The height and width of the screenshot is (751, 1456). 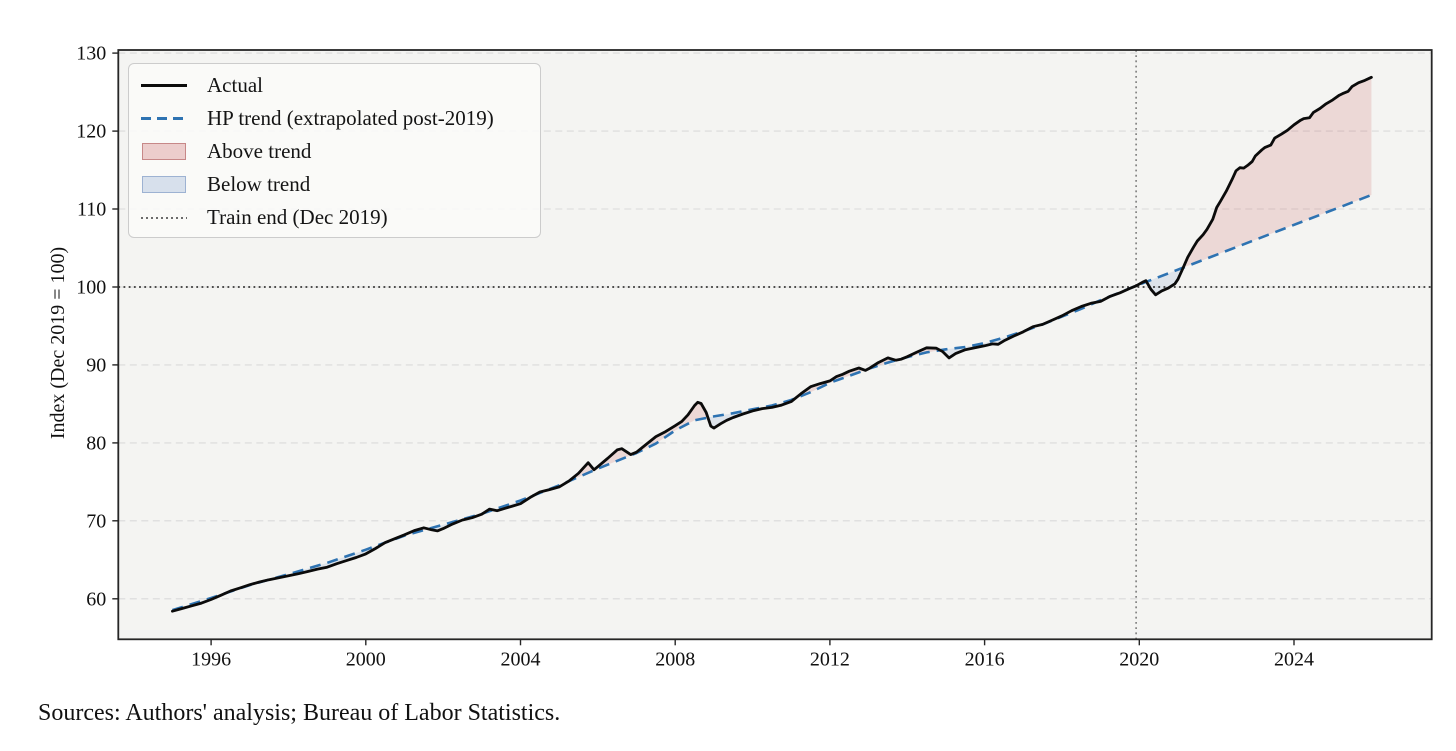 I want to click on trend-dashed-line-swatch, so click(x=164, y=118).